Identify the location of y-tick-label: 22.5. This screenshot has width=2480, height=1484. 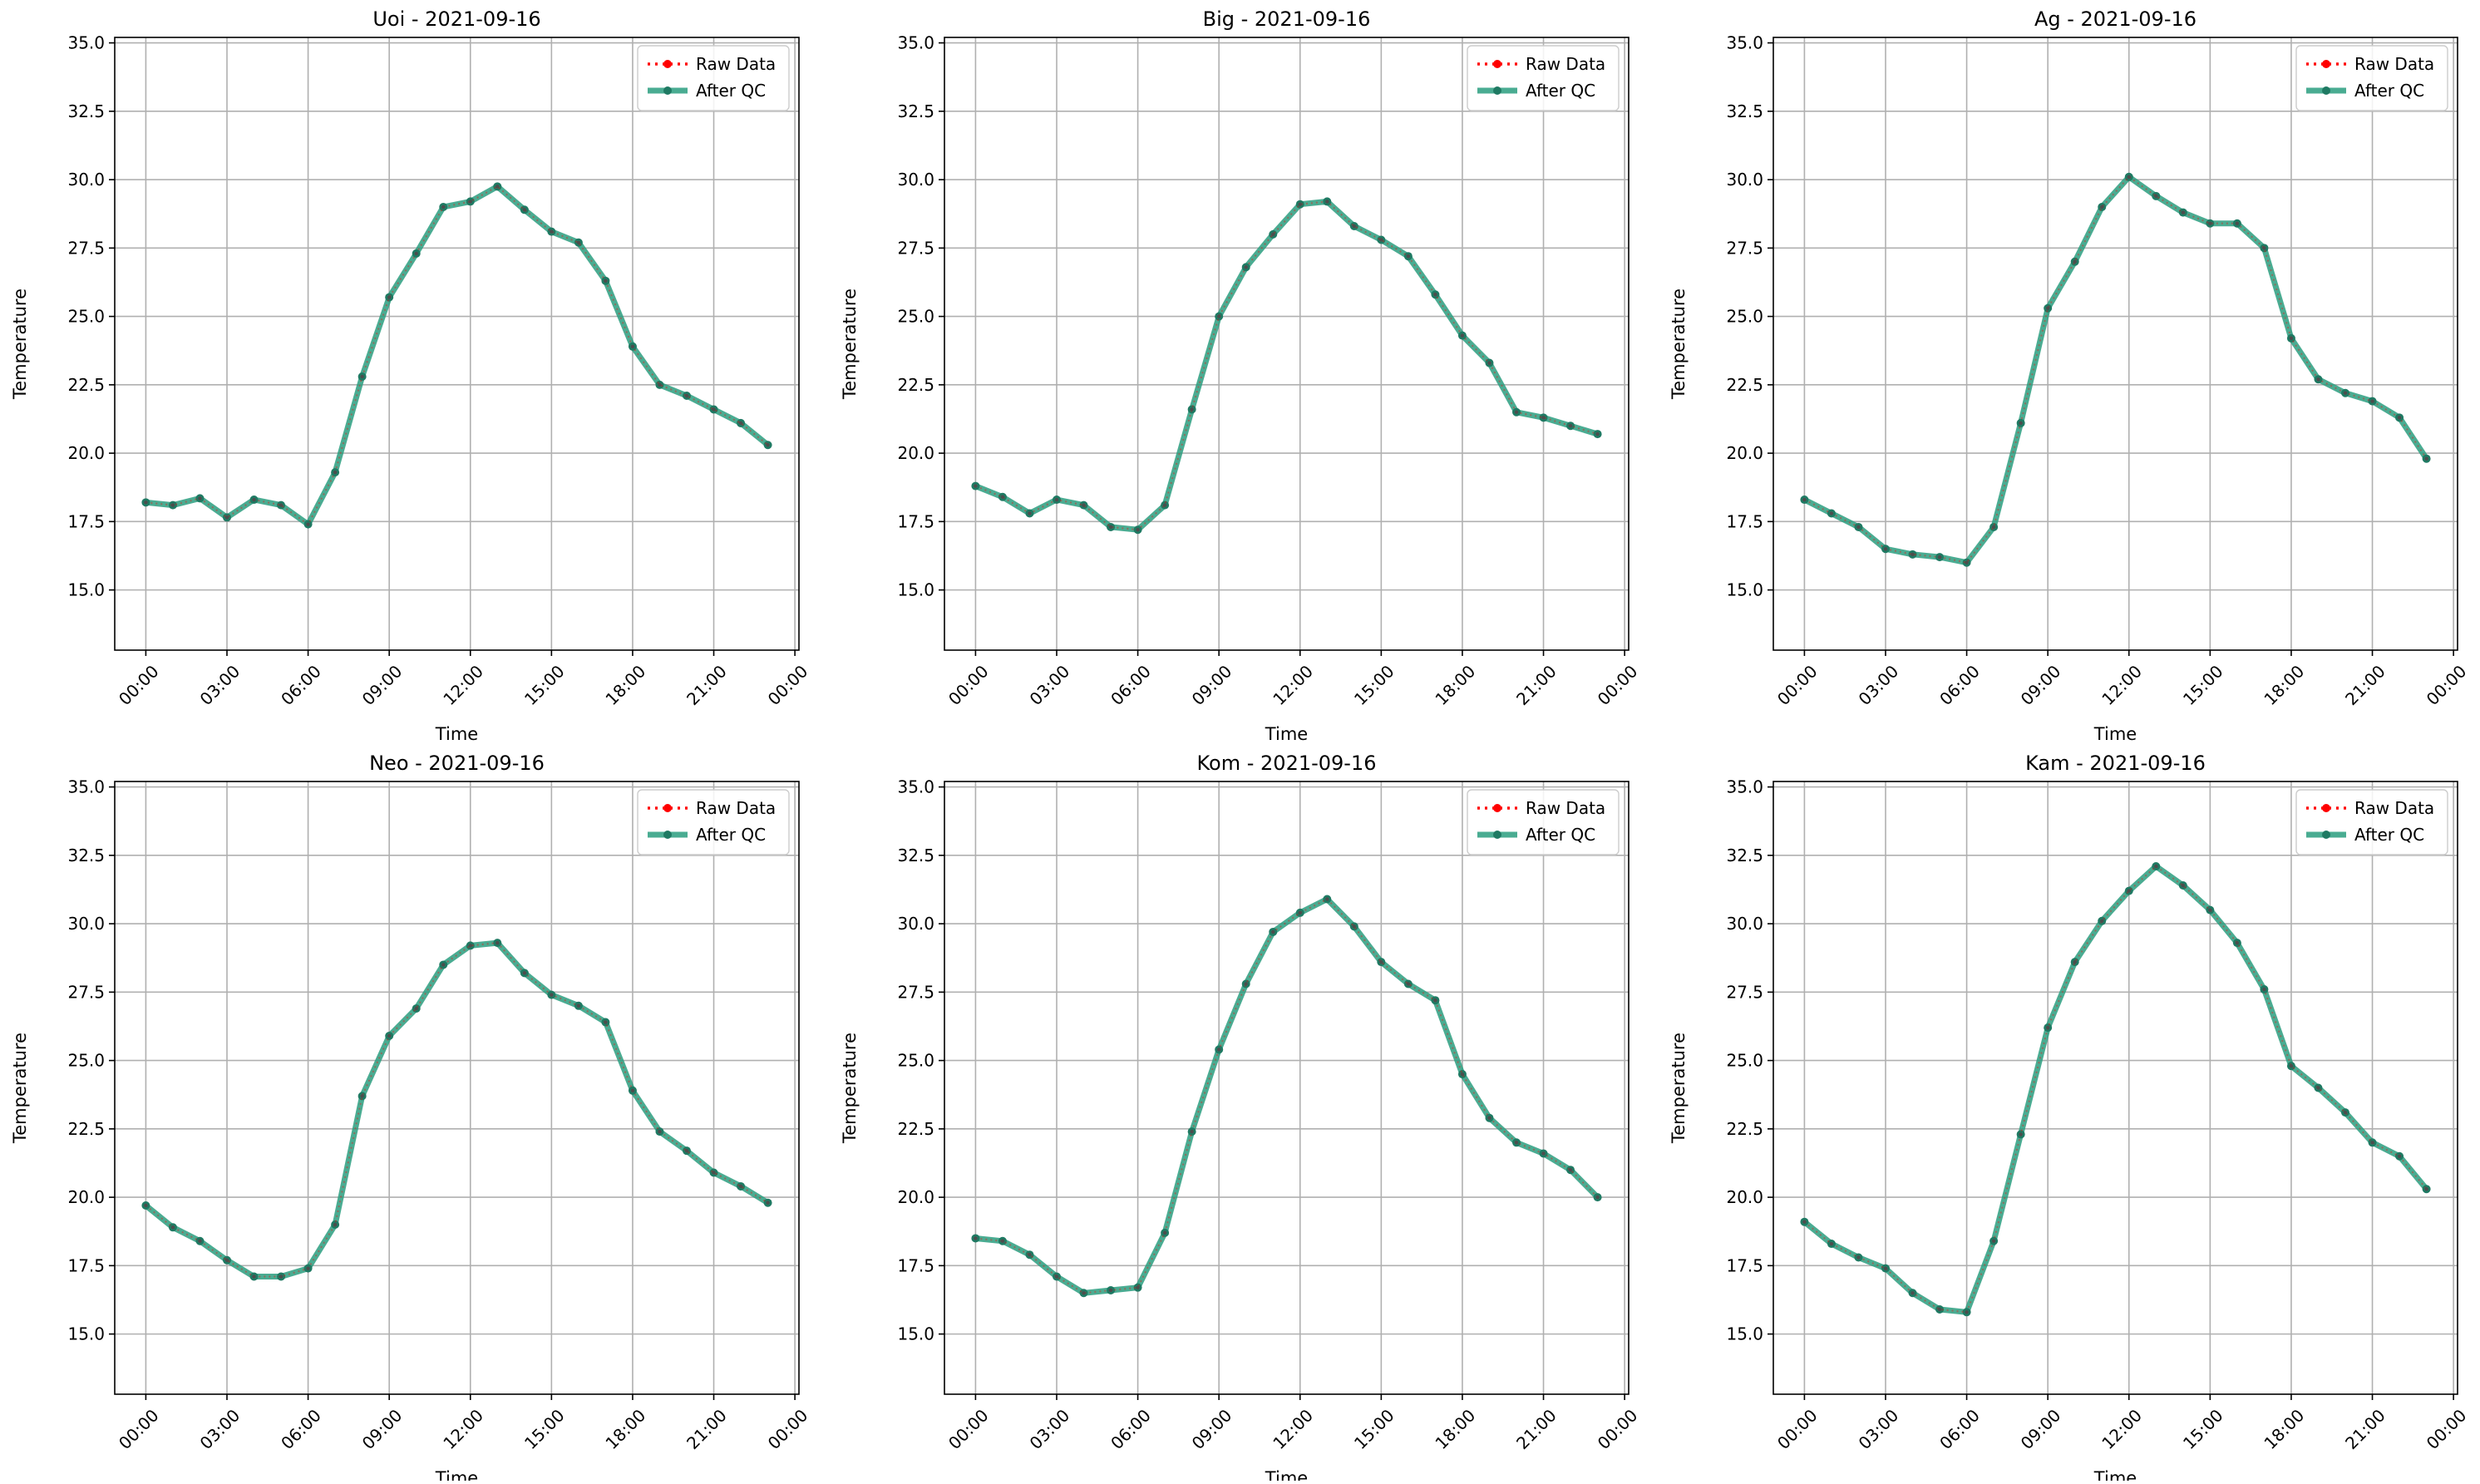
(916, 385).